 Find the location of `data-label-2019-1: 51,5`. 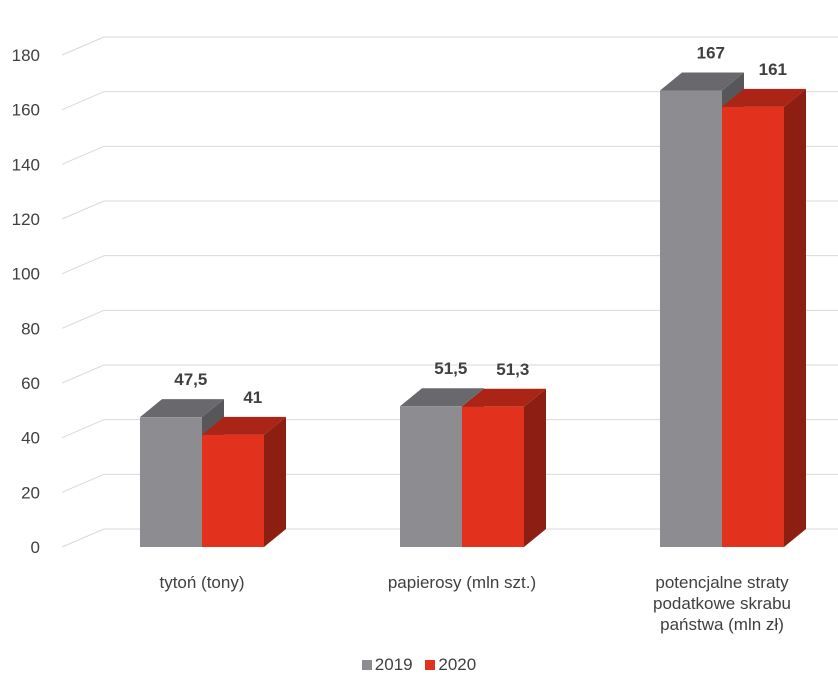

data-label-2019-1: 51,5 is located at coordinates (450, 368).